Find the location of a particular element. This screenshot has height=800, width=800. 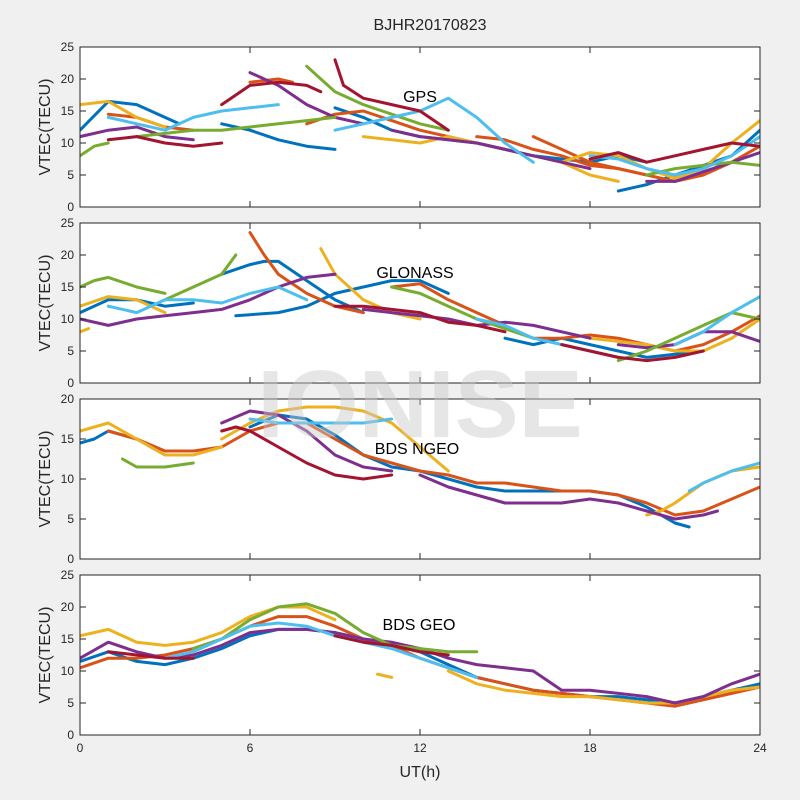

panel-label: GPS is located at coordinates (420, 97).